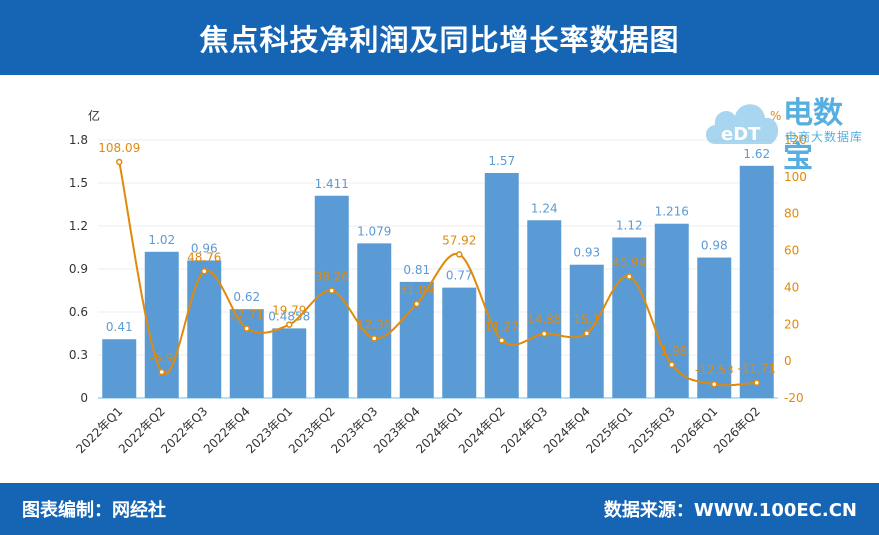  I want to click on x-tick-label: 2026年Q2, so click(737, 430).